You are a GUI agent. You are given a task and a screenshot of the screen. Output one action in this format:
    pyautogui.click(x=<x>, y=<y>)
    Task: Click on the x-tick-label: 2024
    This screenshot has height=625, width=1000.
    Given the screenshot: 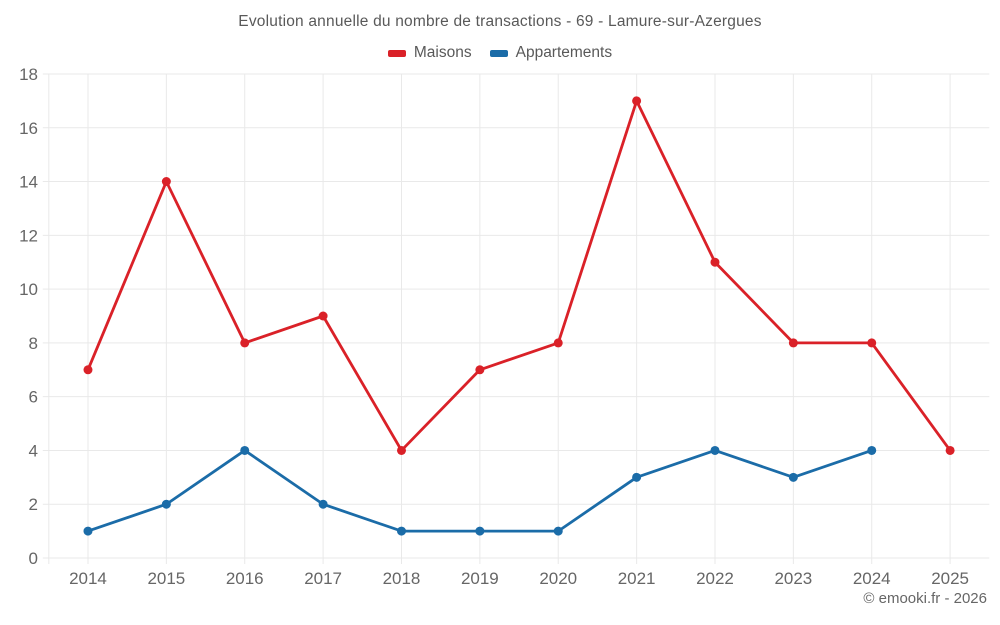 What is the action you would take?
    pyautogui.click(x=872, y=578)
    